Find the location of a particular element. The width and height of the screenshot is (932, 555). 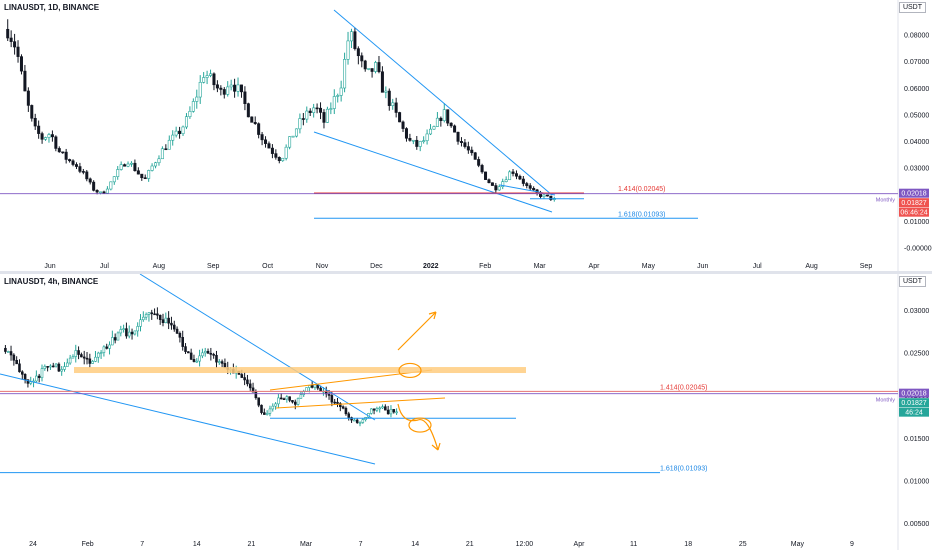

y-tick-label: 0.03000 is located at coordinates (916, 311).